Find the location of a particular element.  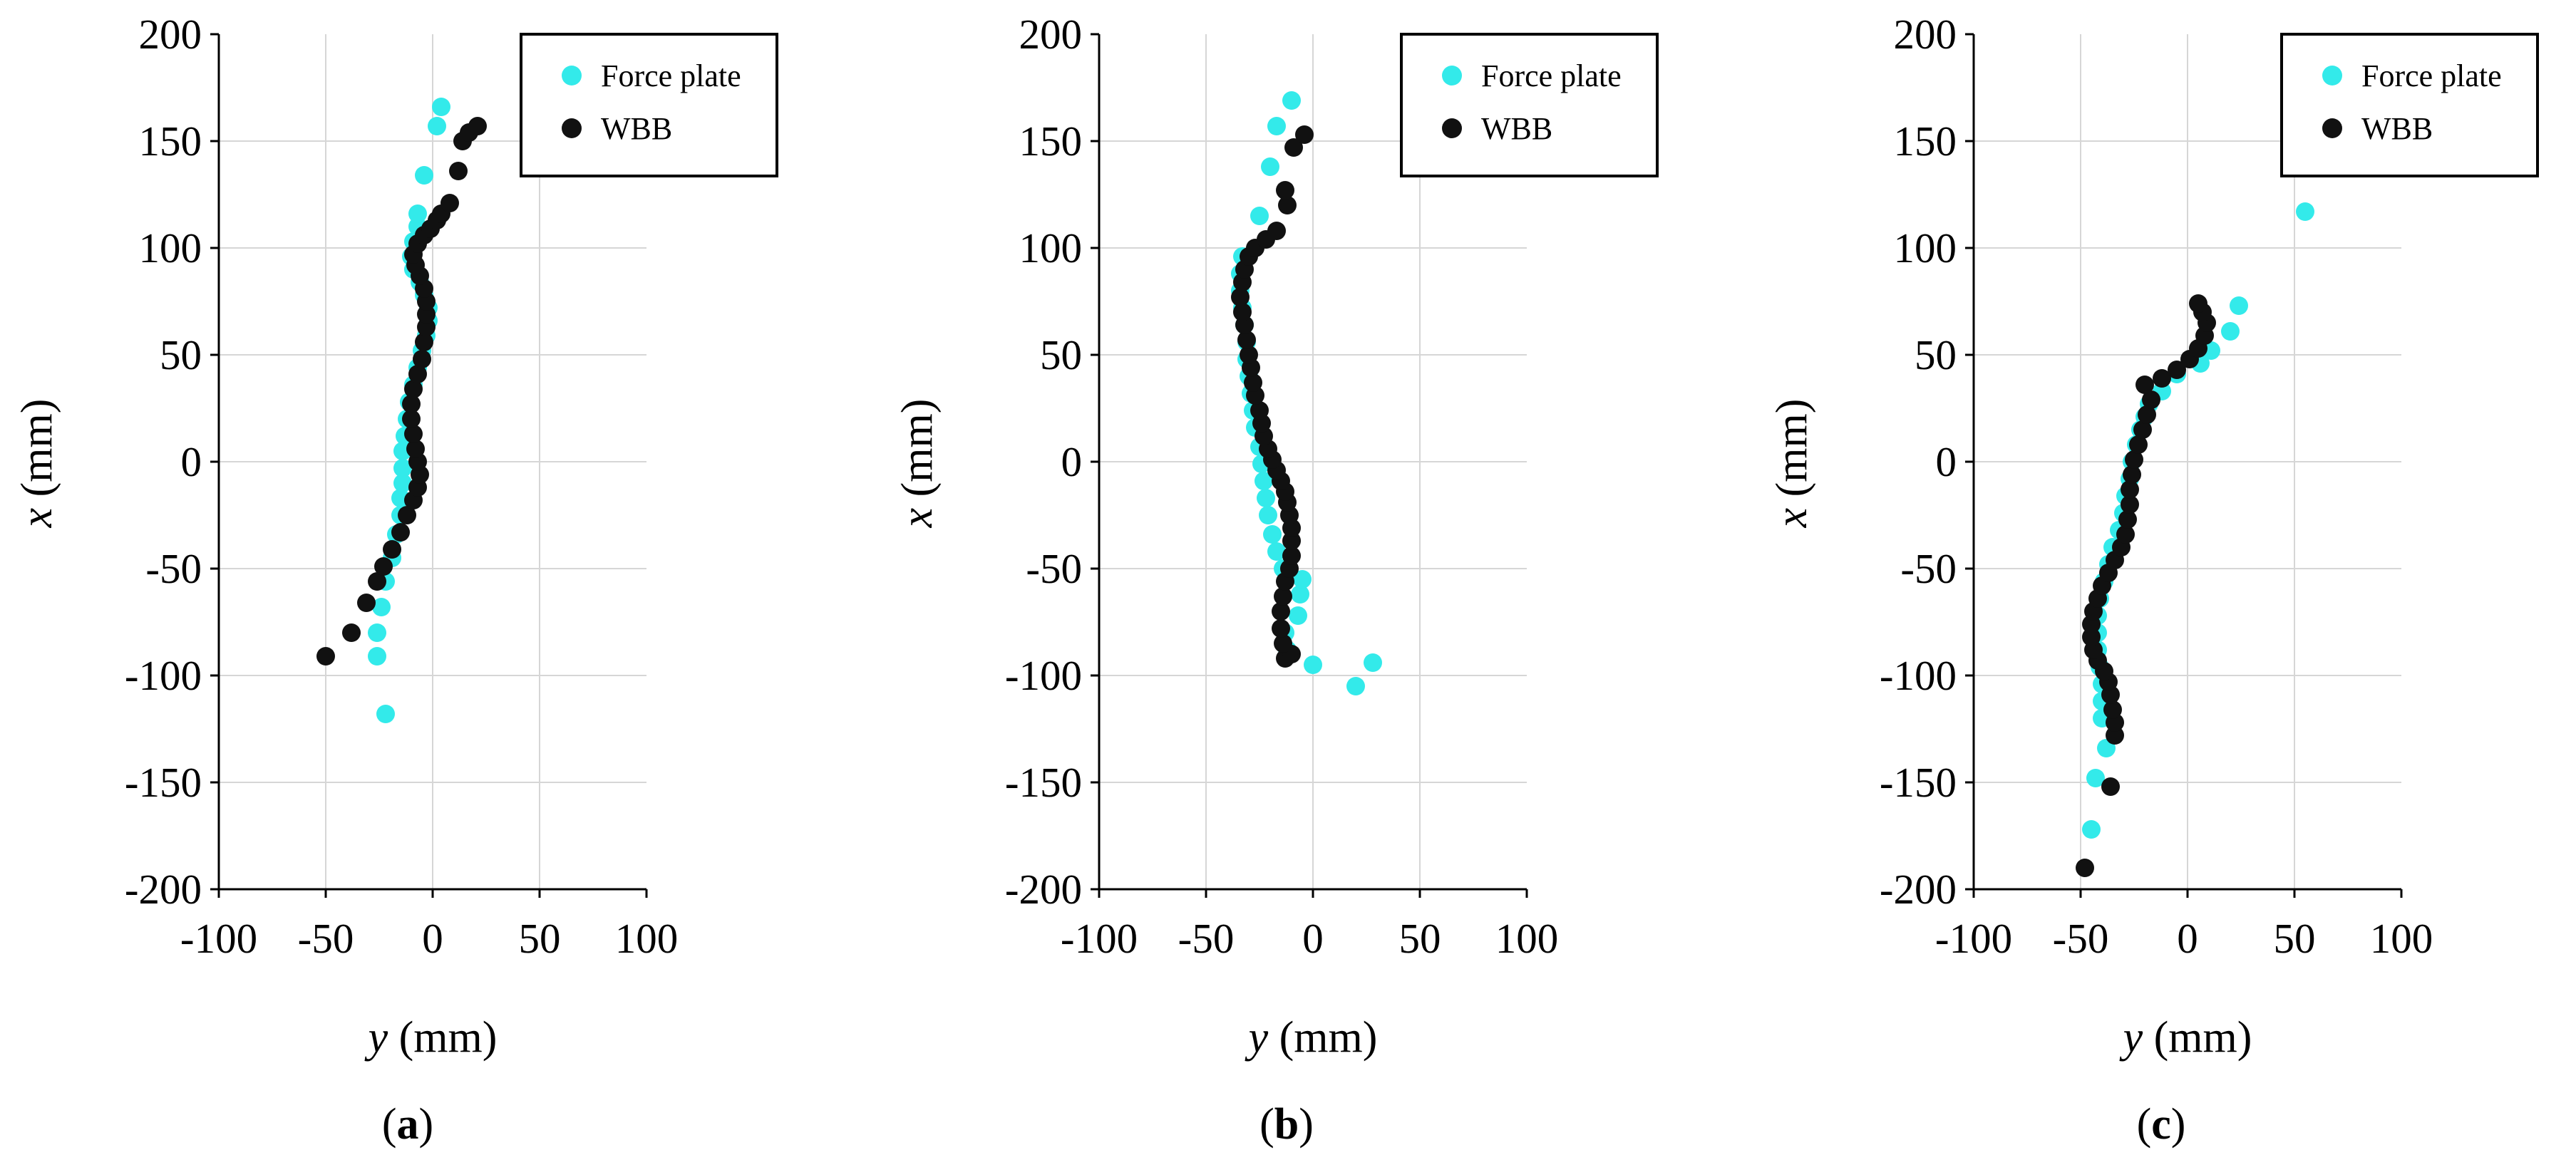

panel-c-y-tick-label-neg50: -50 is located at coordinates (1928, 568).